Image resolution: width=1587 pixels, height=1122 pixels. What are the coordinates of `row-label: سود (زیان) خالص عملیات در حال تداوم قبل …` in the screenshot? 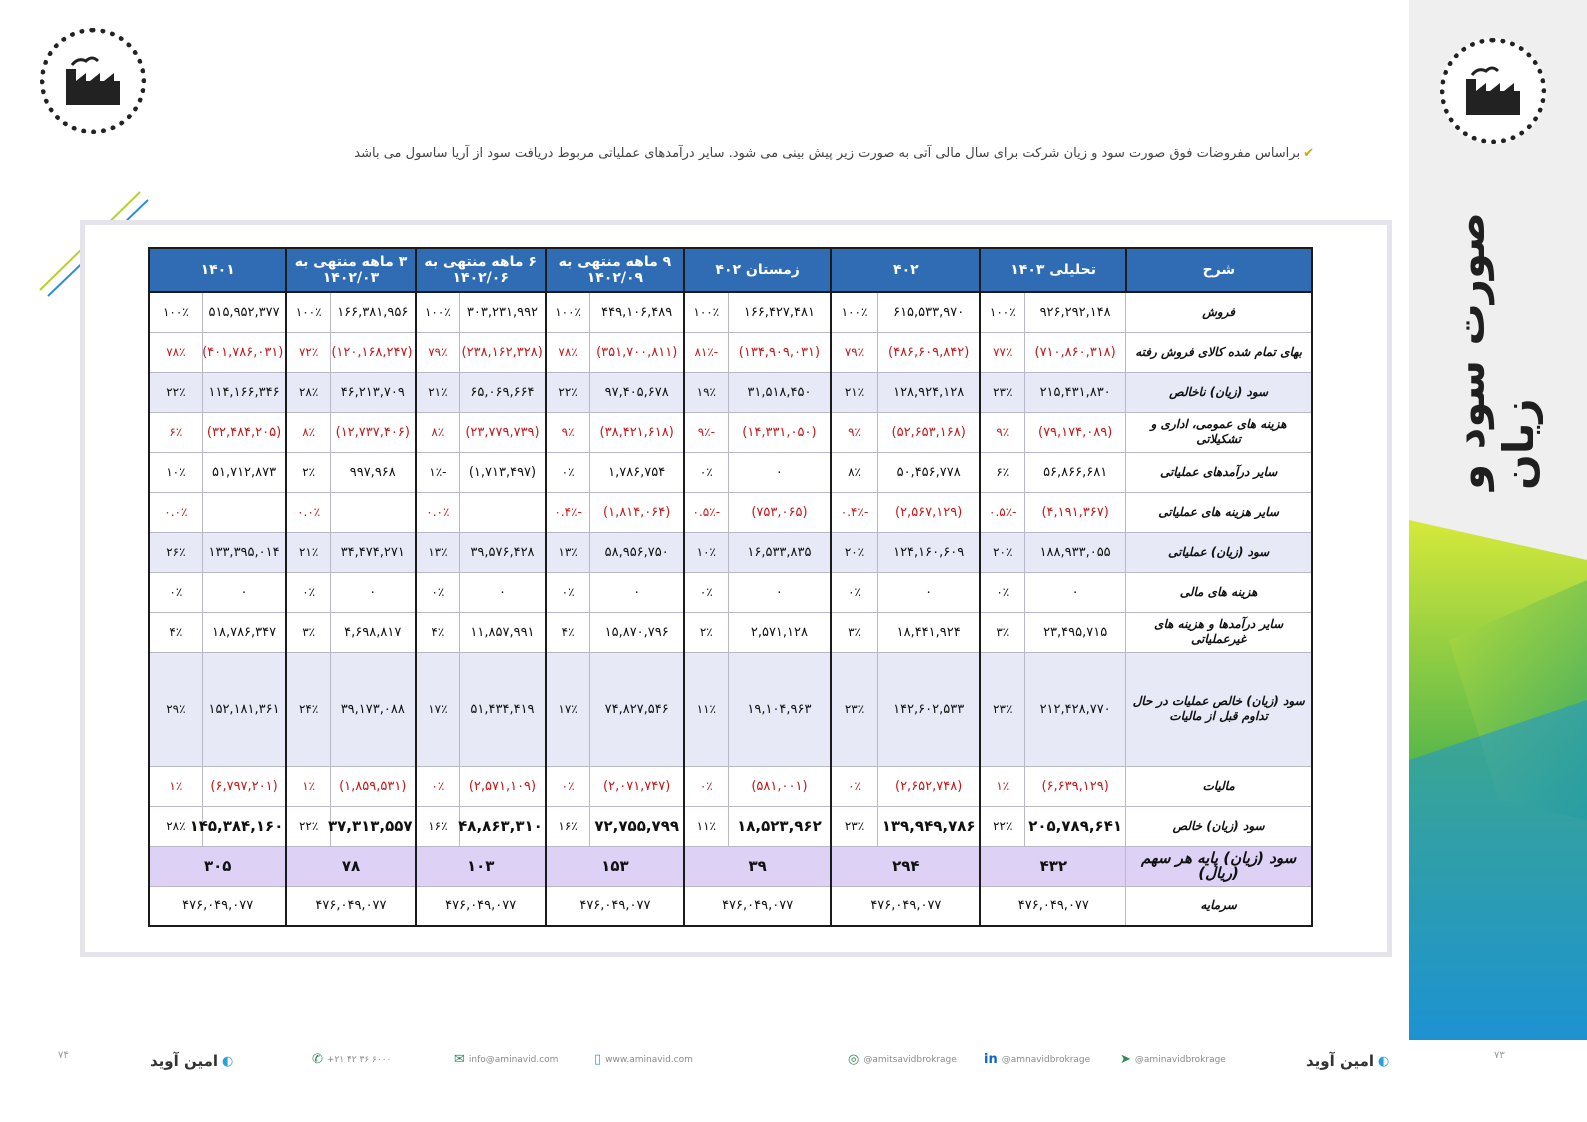 It's located at (1219, 709).